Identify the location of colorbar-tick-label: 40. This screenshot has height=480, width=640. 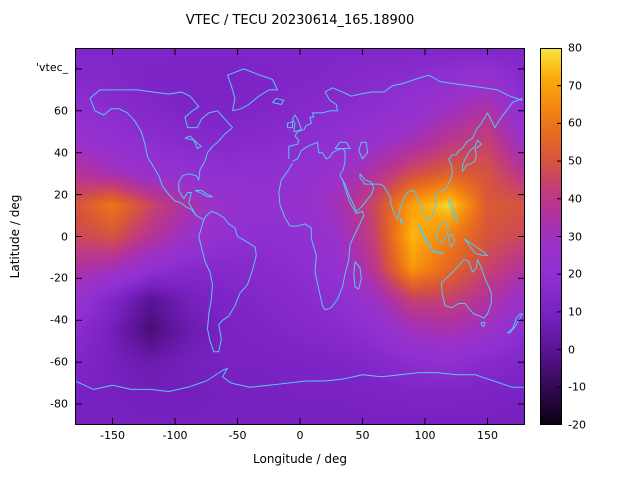
(575, 199).